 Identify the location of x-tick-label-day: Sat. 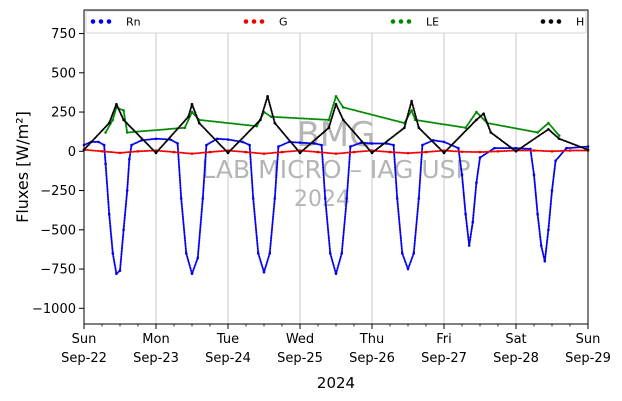
(515, 339).